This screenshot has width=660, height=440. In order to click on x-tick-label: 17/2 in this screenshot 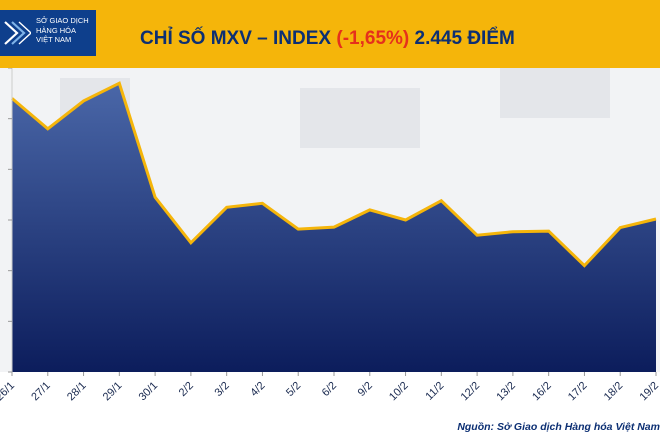, I will do `click(578, 392)`.